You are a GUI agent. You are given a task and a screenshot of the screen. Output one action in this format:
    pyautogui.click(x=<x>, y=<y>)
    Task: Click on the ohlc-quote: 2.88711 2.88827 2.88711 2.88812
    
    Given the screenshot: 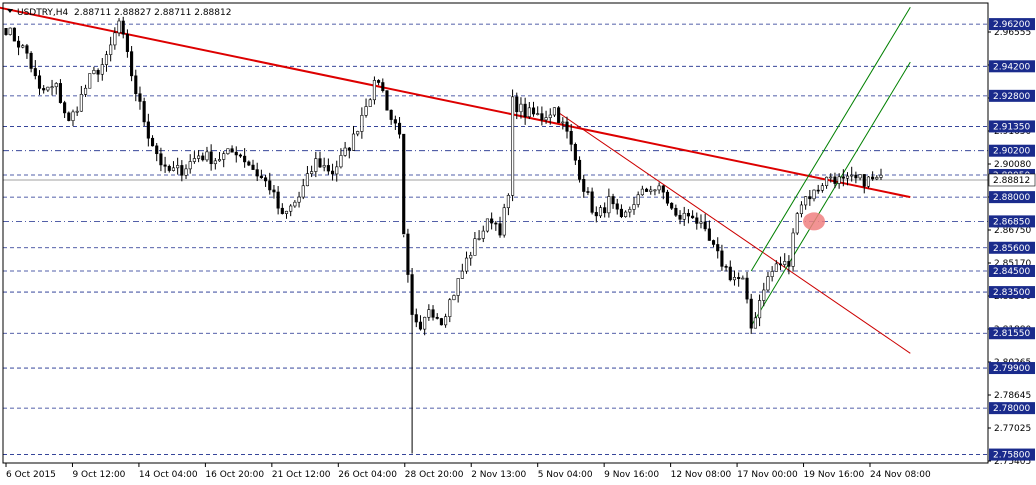 What is the action you would take?
    pyautogui.click(x=152, y=13)
    